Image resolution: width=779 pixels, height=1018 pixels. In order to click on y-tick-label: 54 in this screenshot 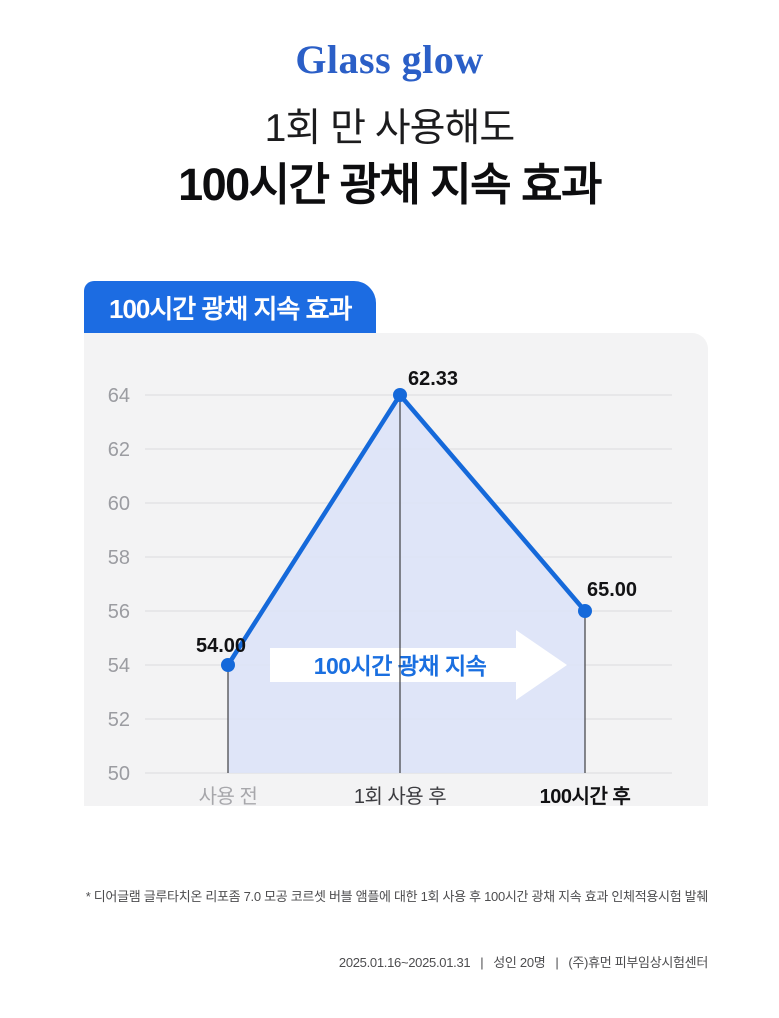, I will do `click(119, 666)`.